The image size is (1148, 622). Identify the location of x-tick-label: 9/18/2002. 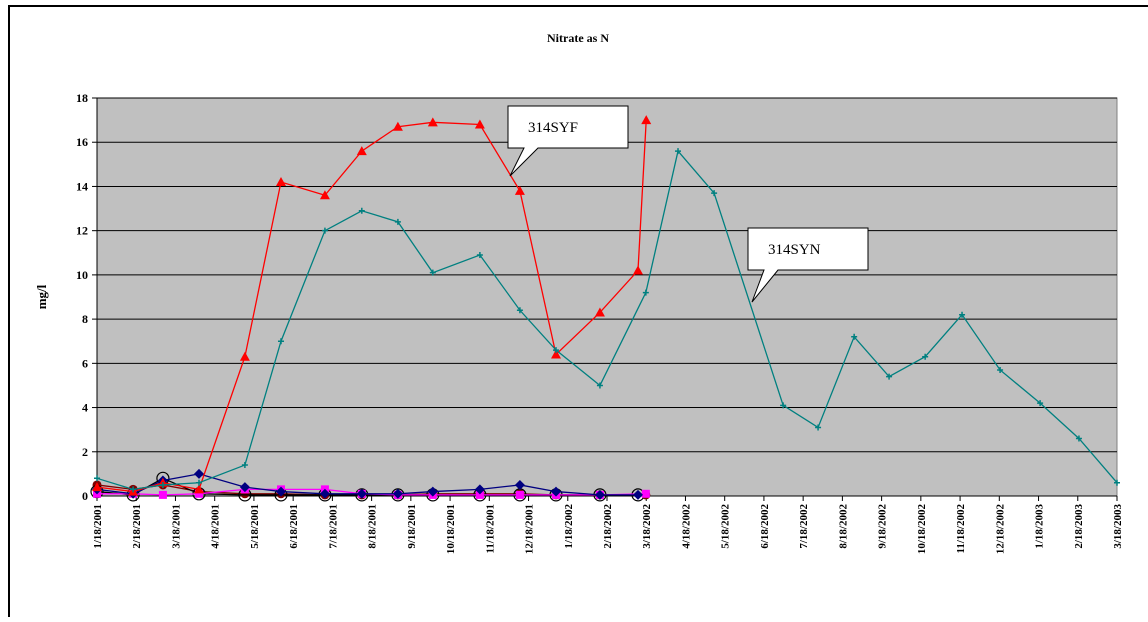
(883, 526).